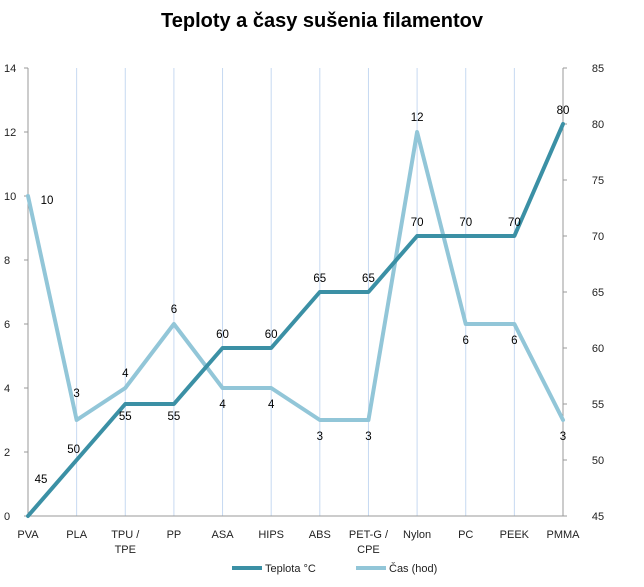 This screenshot has height=587, width=644. What do you see at coordinates (76, 535) in the screenshot?
I see `x-tick-label: PLA` at bounding box center [76, 535].